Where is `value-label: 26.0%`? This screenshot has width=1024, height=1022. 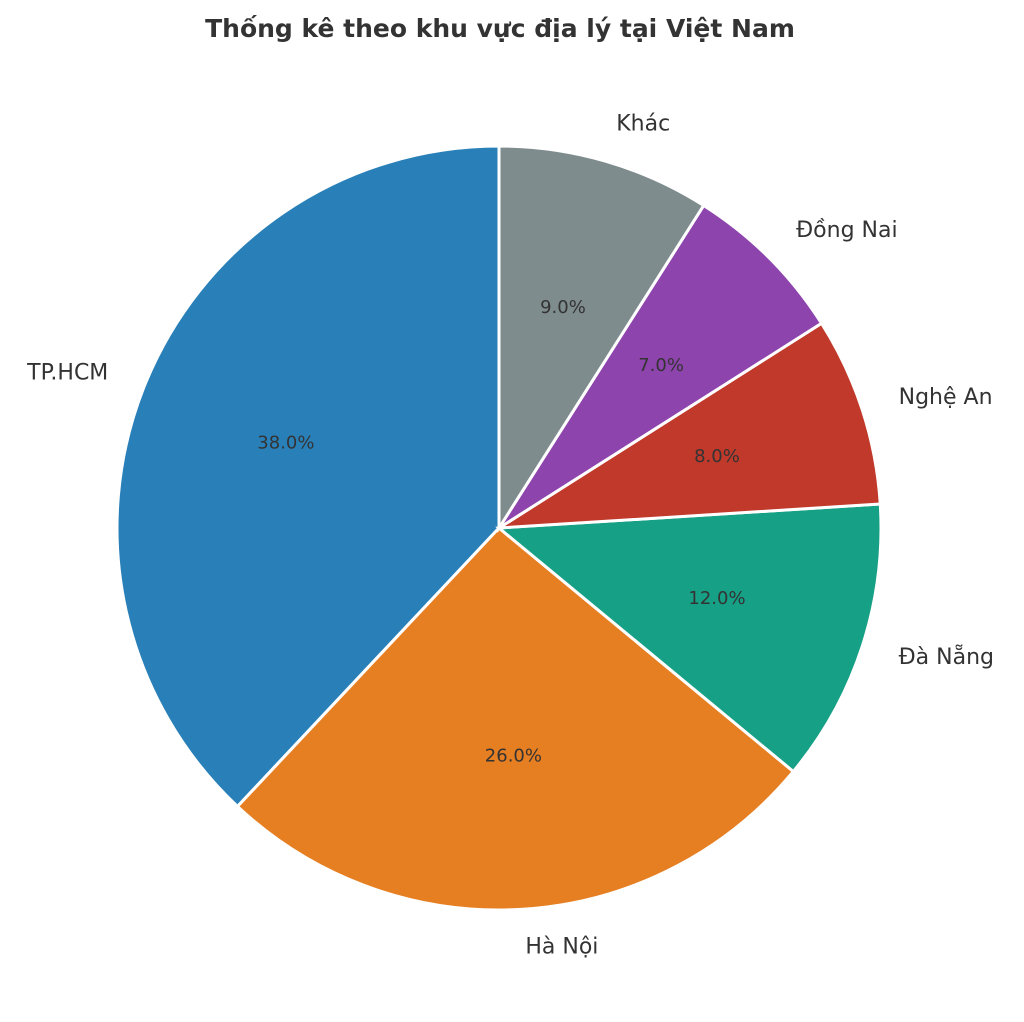 value-label: 26.0% is located at coordinates (513, 756).